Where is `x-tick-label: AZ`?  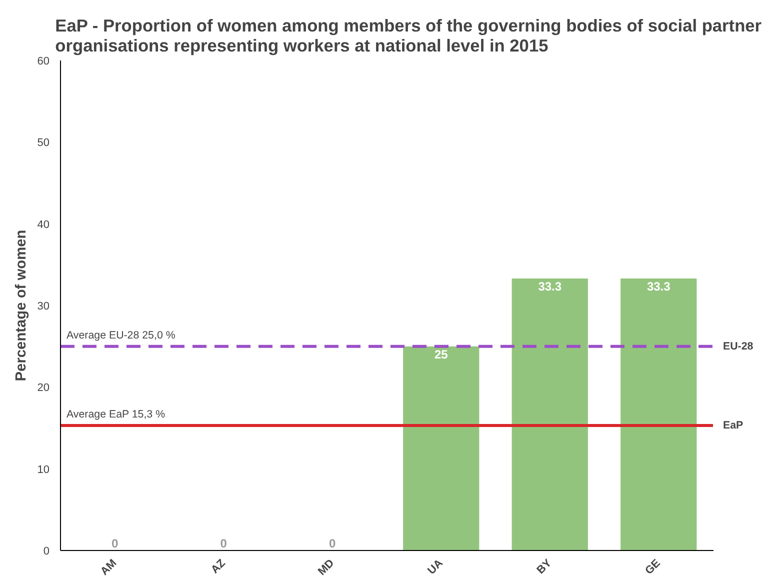
x-tick-label: AZ is located at coordinates (218, 566).